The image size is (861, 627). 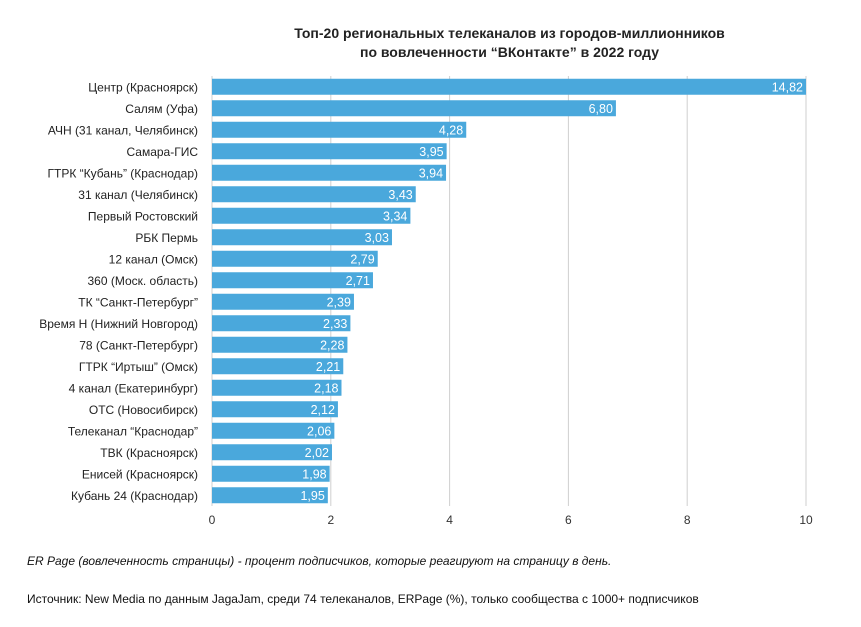 What do you see at coordinates (166, 238) in the screenshot?
I see `category-label: РБК Пермь` at bounding box center [166, 238].